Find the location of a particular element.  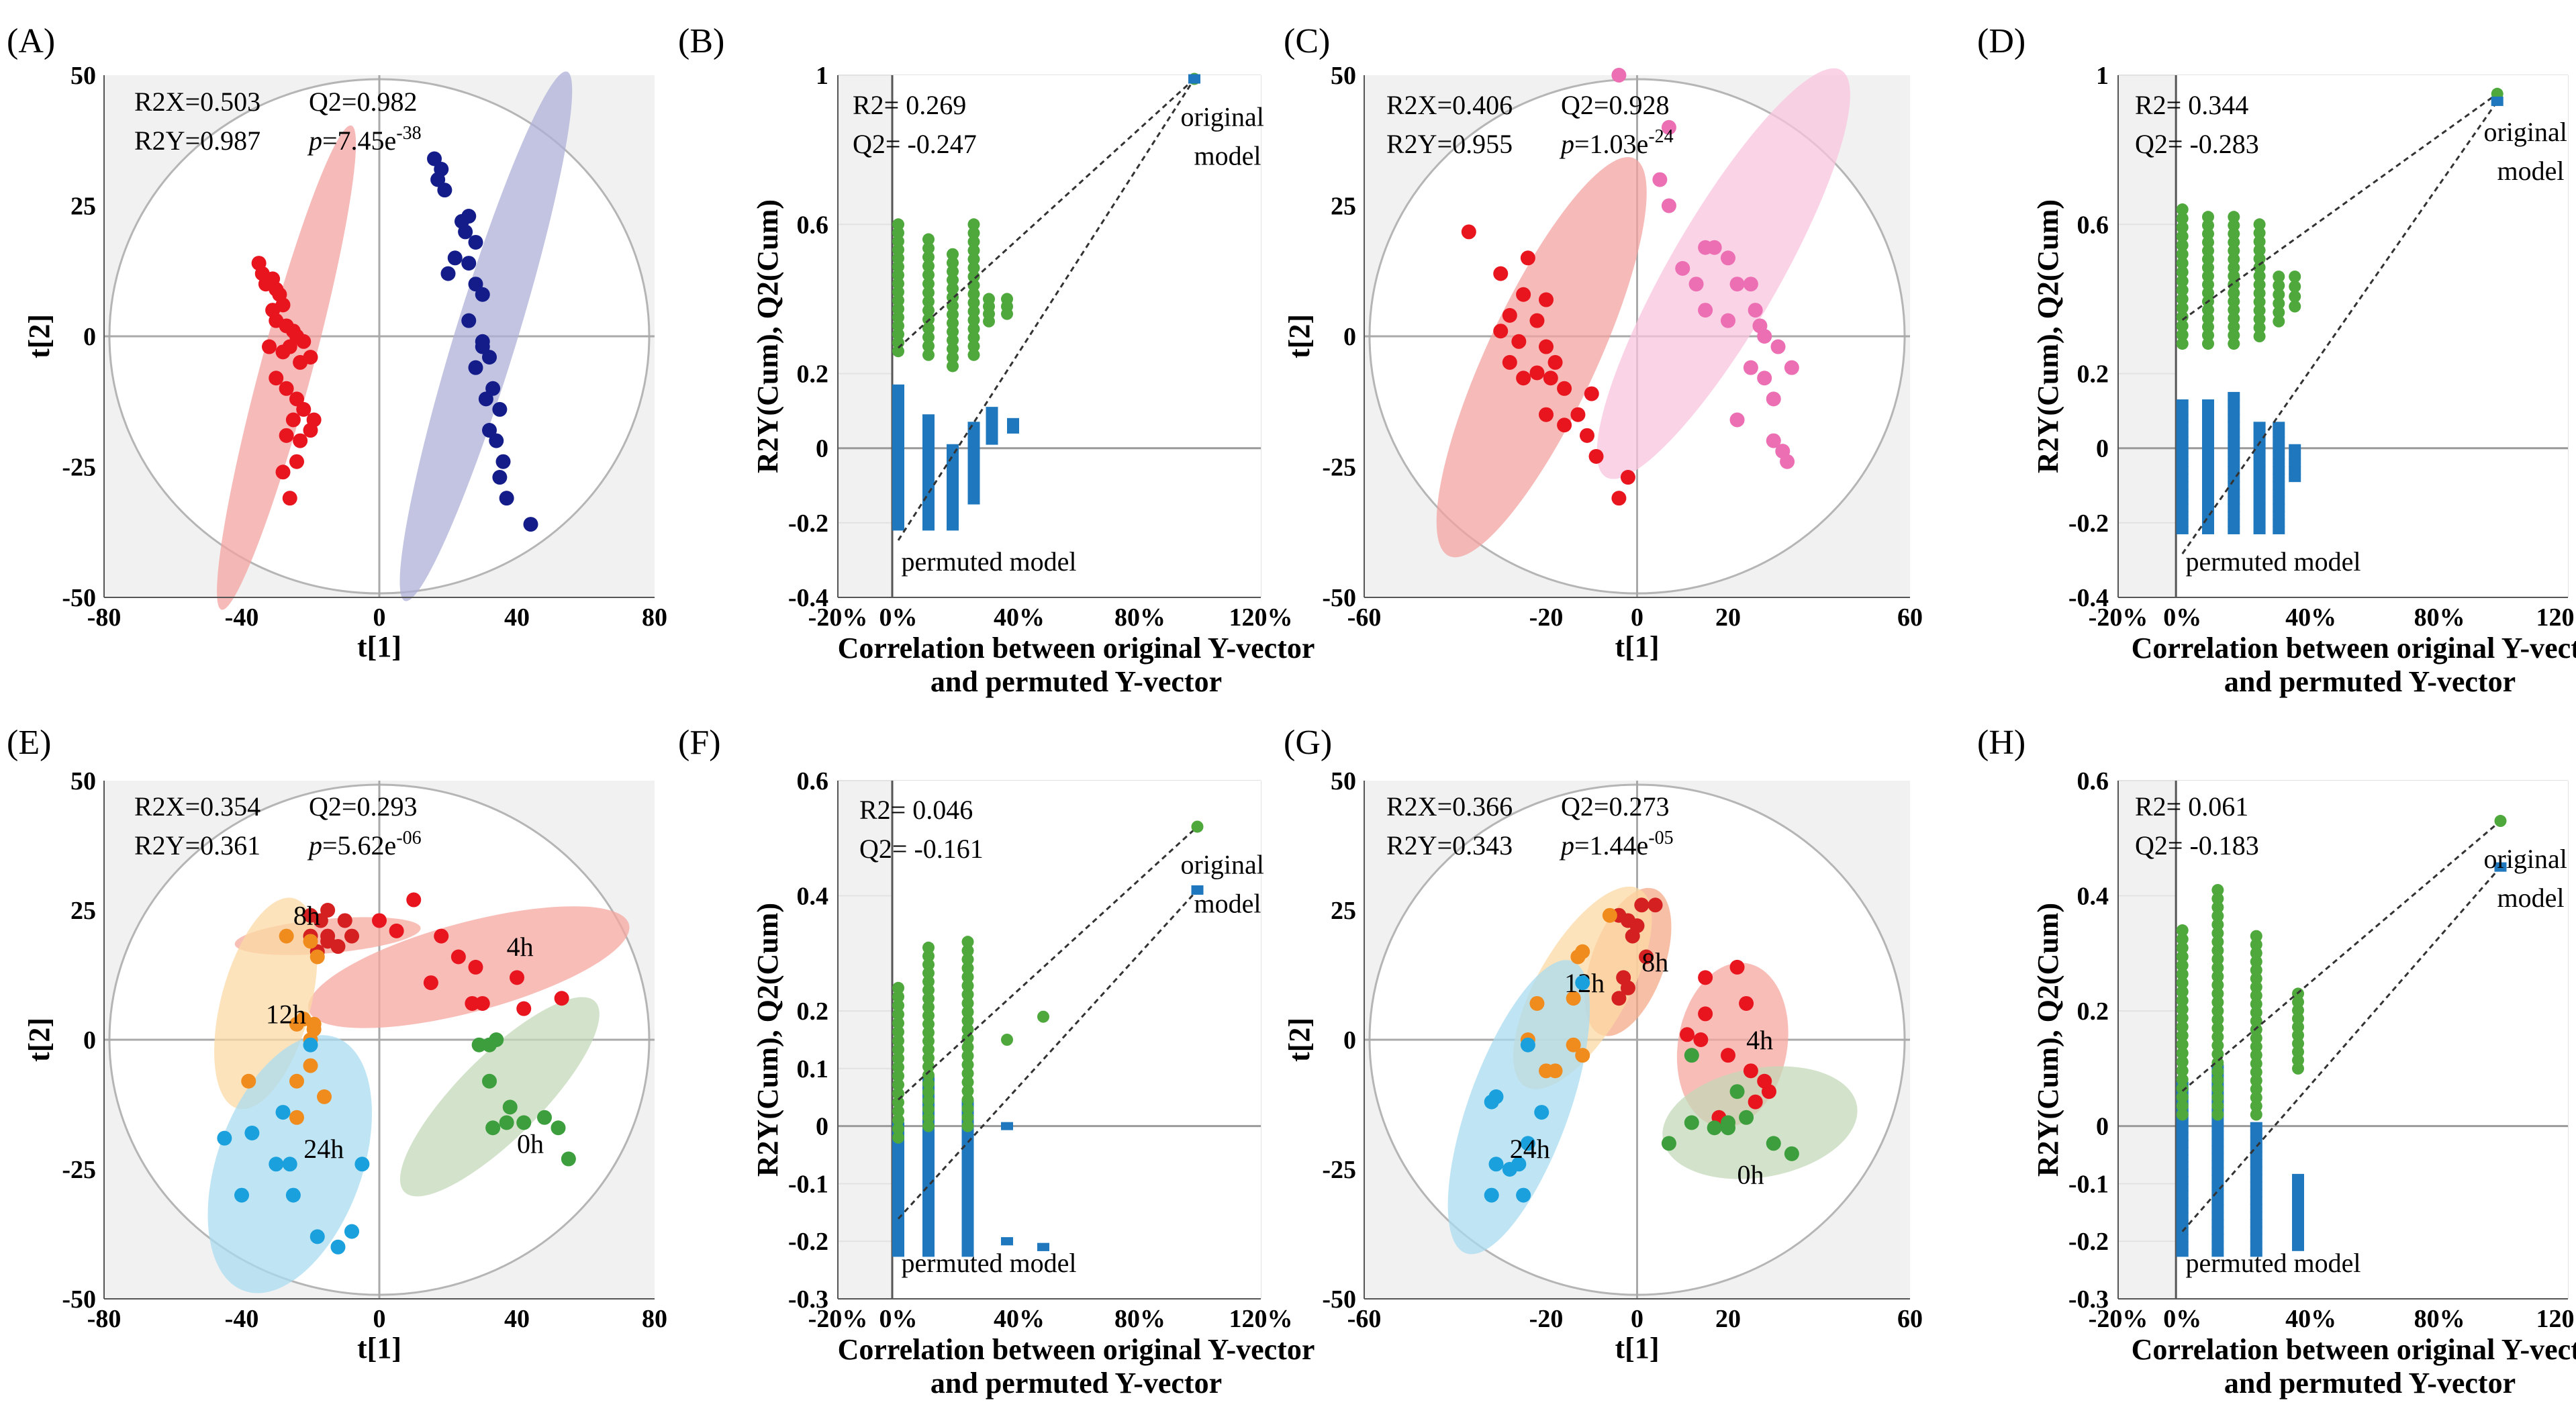

y-axis-label: R2Y(Cum), Q2(Cum) is located at coordinates (767, 336).